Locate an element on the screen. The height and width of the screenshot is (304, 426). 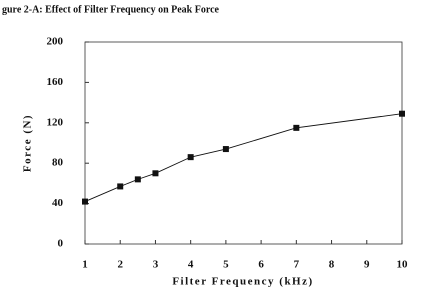
x-tick-label: 10 is located at coordinates (403, 265).